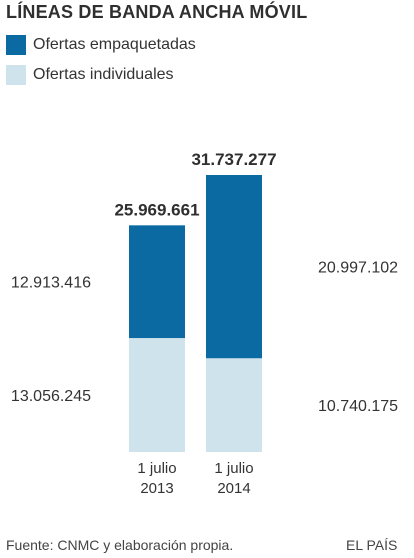  I want to click on publisher-credit: EL PAÍS, so click(372, 545).